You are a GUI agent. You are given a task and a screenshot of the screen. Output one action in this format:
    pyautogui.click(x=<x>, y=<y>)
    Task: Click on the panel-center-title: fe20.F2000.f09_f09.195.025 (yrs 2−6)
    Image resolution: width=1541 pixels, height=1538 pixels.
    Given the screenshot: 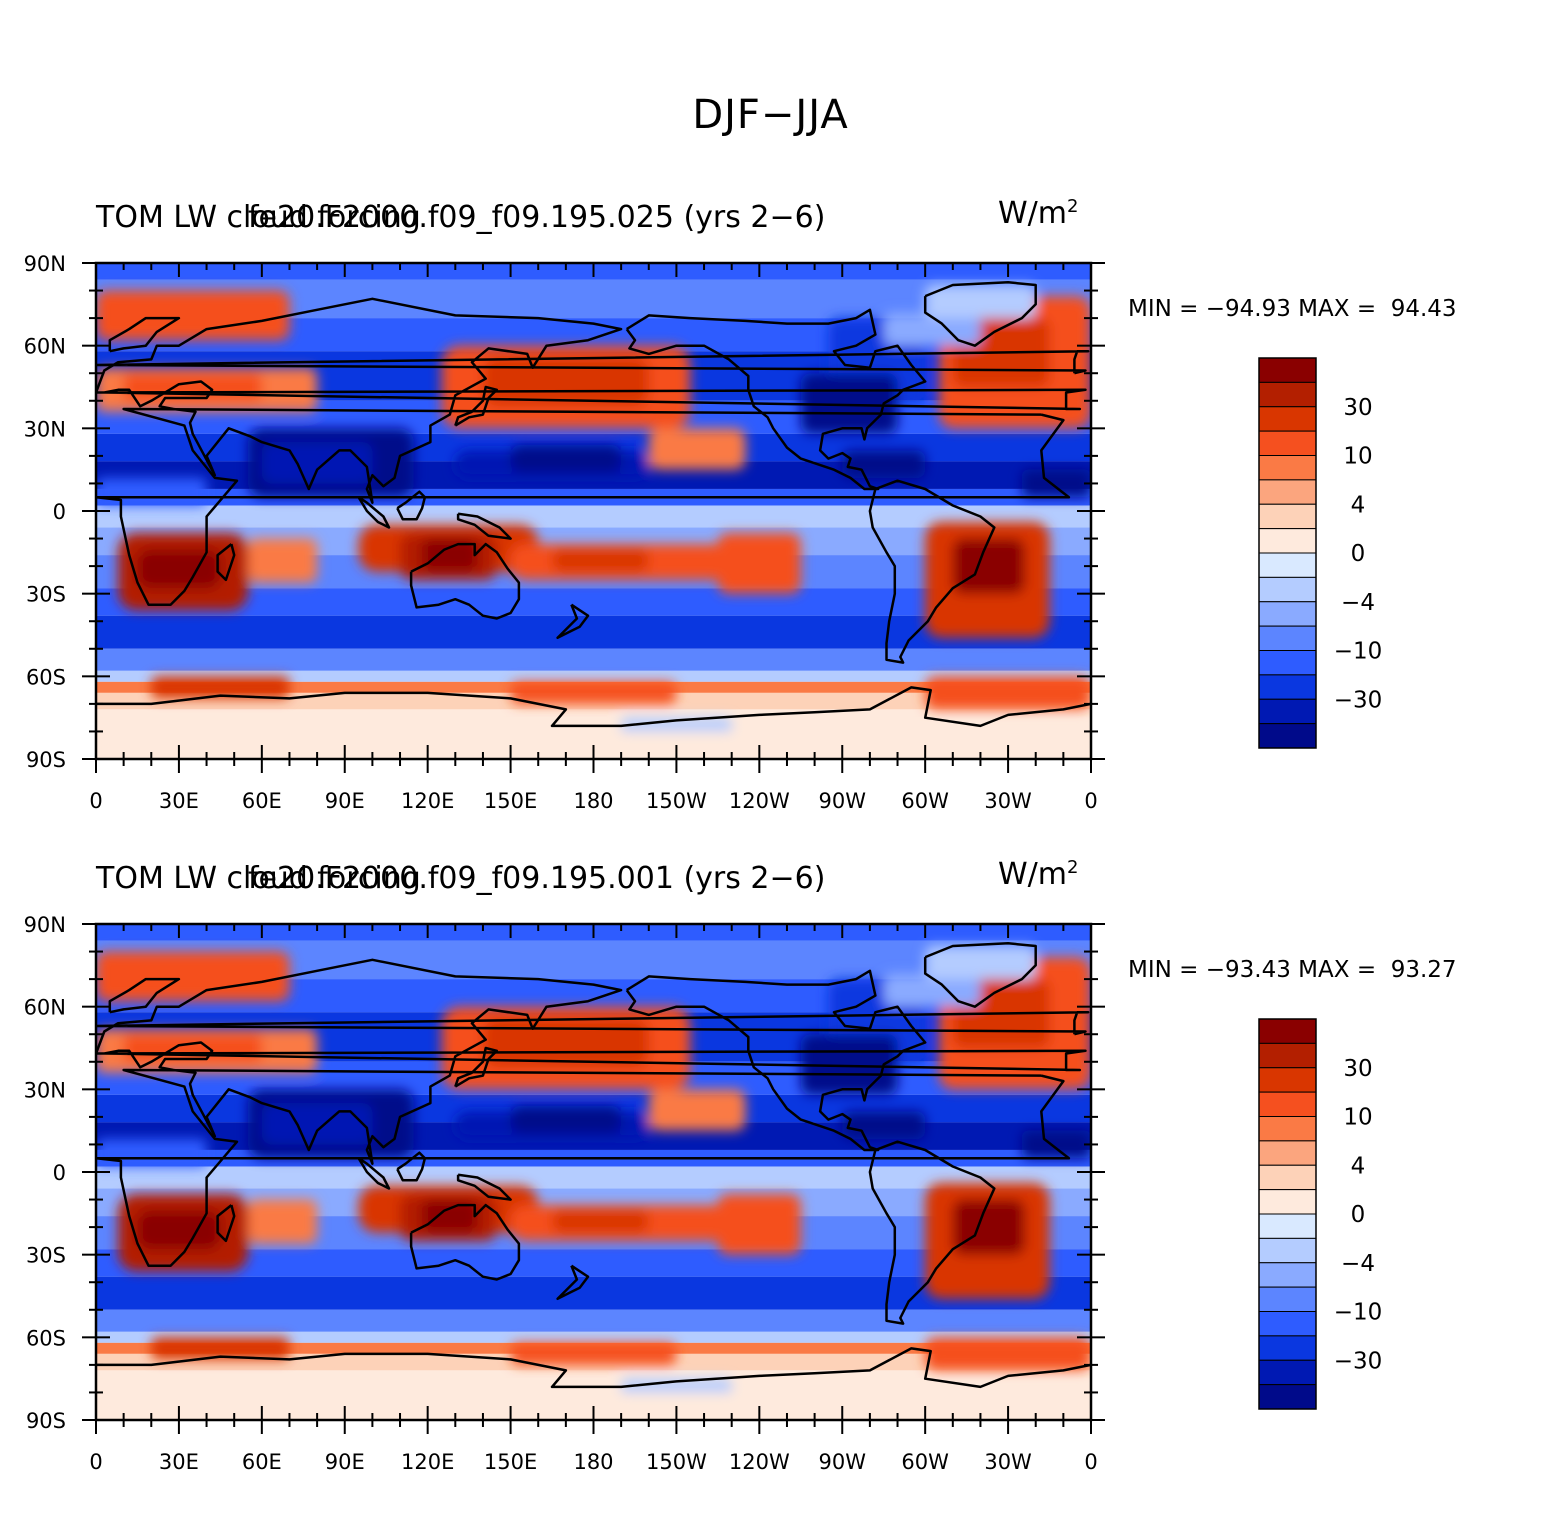 What is the action you would take?
    pyautogui.click(x=537, y=217)
    